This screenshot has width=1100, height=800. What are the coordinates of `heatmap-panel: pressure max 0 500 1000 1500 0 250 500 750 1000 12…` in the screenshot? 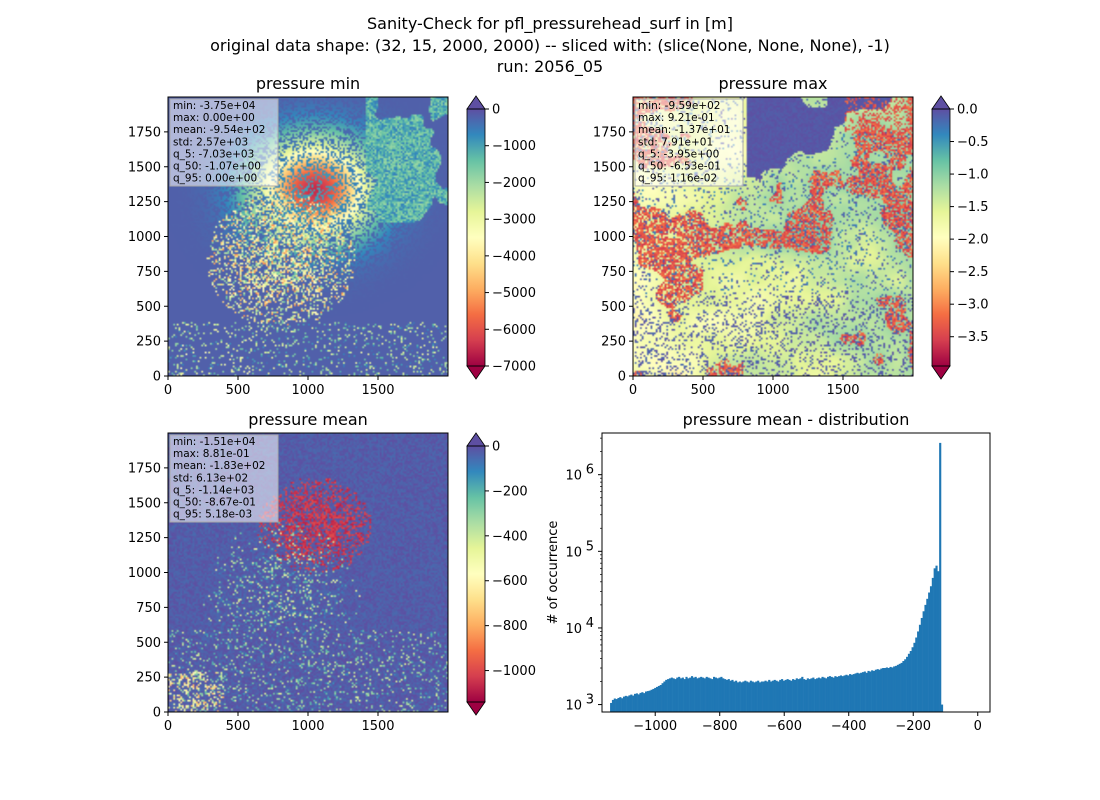 It's located at (753, 236).